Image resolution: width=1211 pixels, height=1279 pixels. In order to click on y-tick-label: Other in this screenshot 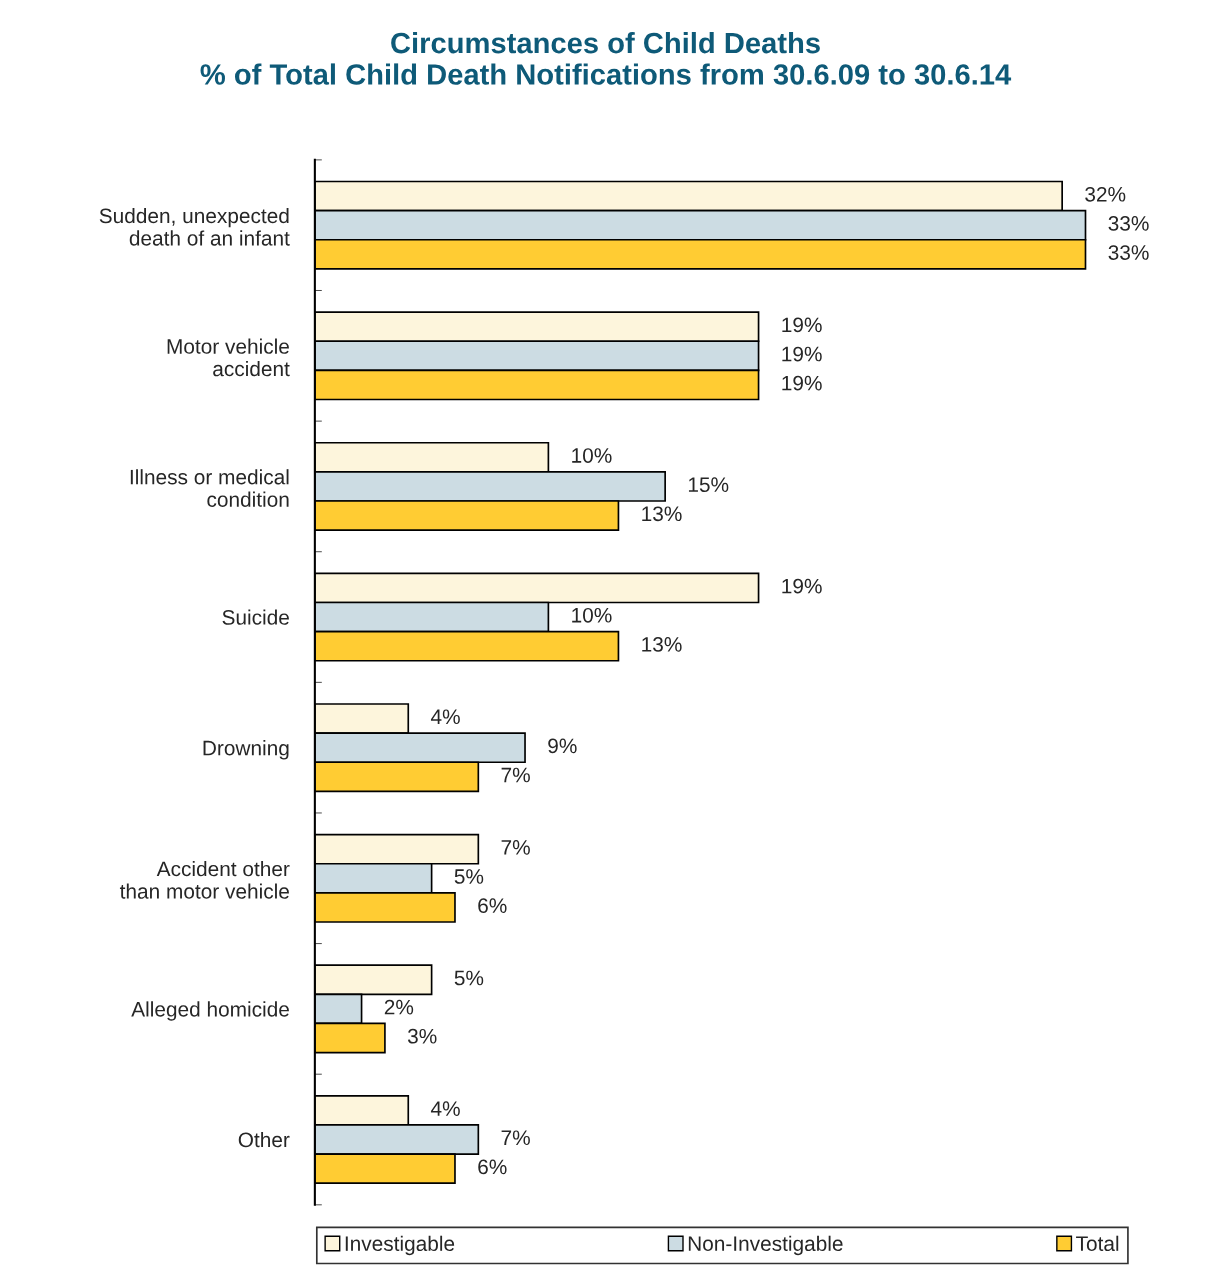, I will do `click(264, 1139)`.